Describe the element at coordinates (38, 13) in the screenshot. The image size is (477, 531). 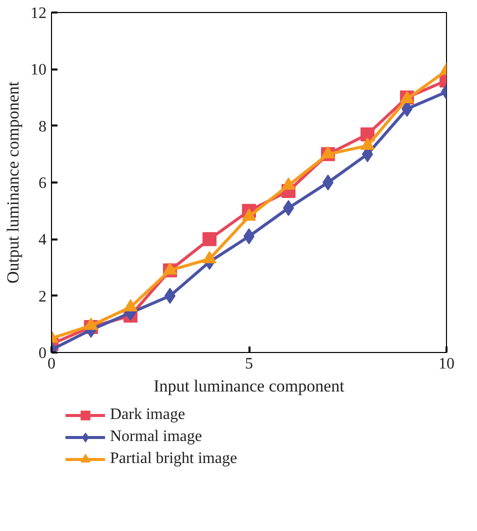
I see `y-tick-label: 12` at that location.